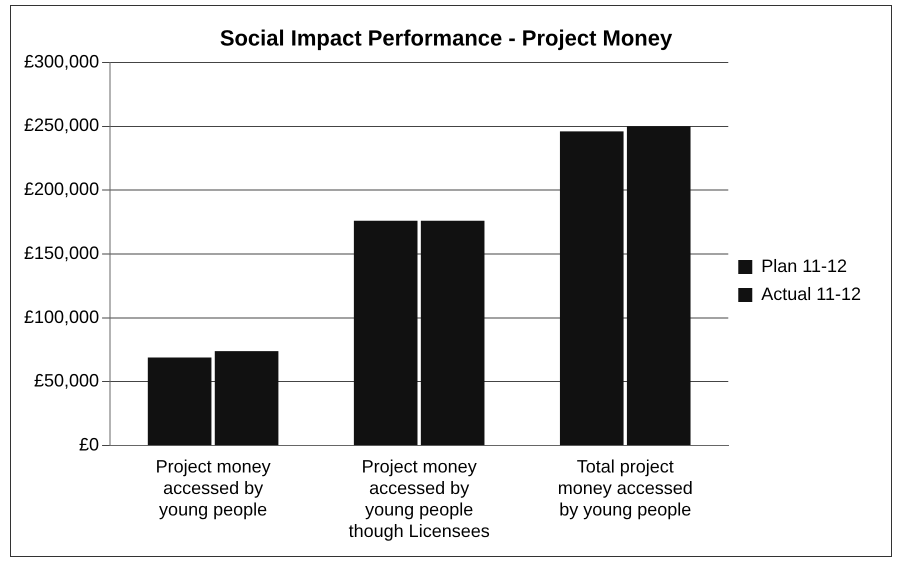 The image size is (900, 561). I want to click on x-tick-label: Project money accessed by young people, so click(213, 488).